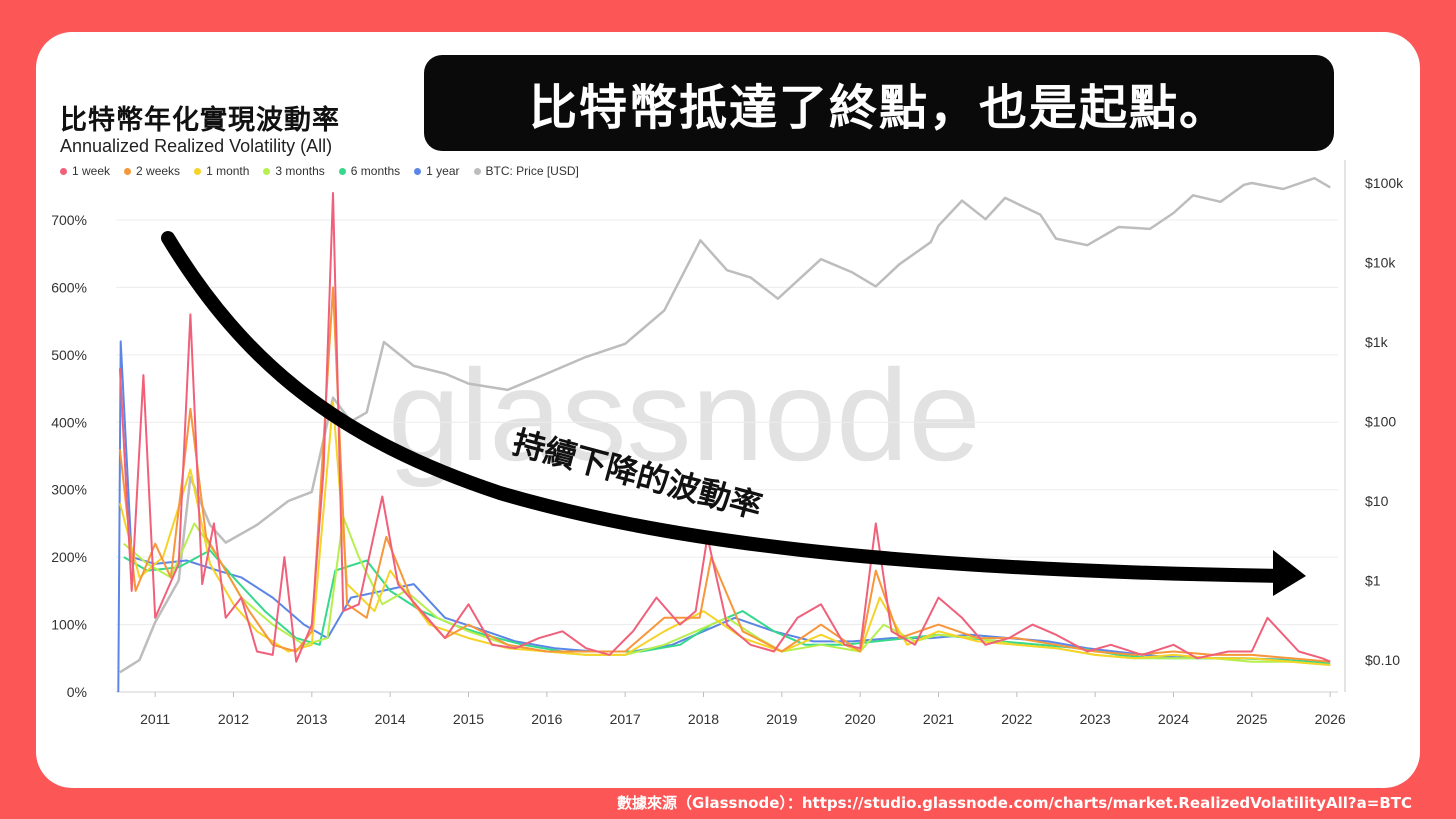 The image size is (1456, 819). I want to click on y2-tick-label: $100k, so click(1384, 183).